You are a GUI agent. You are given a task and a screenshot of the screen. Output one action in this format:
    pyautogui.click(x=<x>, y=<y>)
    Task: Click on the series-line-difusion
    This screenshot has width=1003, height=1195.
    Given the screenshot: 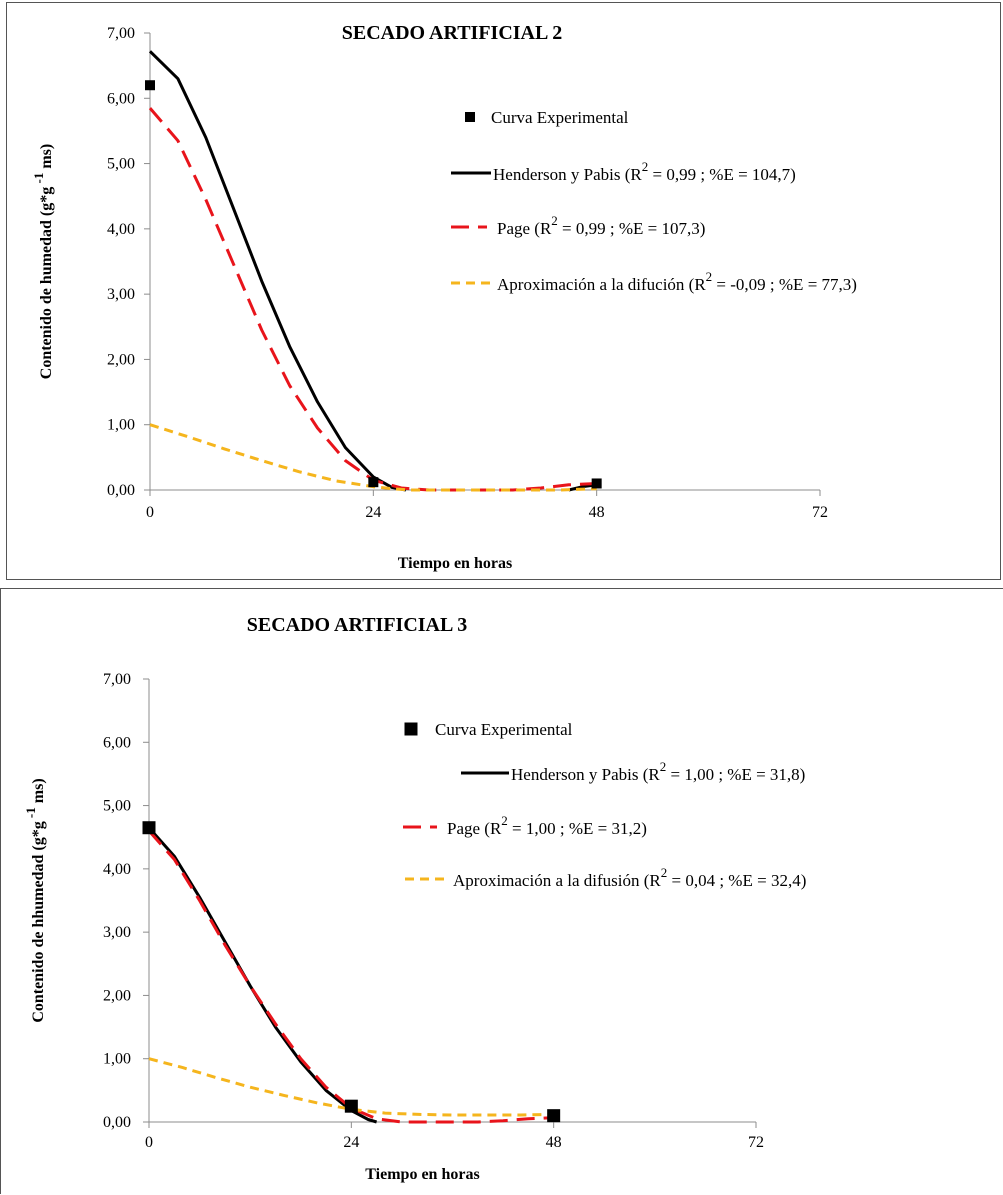 What is the action you would take?
    pyautogui.click(x=373, y=457)
    